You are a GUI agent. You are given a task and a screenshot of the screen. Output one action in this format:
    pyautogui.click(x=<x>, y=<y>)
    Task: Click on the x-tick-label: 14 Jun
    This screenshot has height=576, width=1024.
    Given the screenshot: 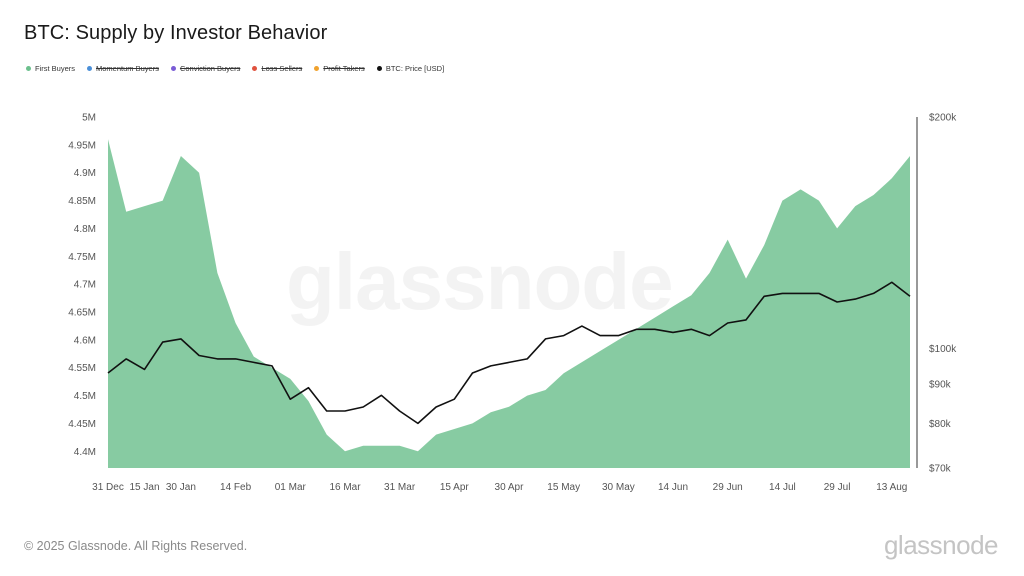 What is the action you would take?
    pyautogui.click(x=673, y=487)
    